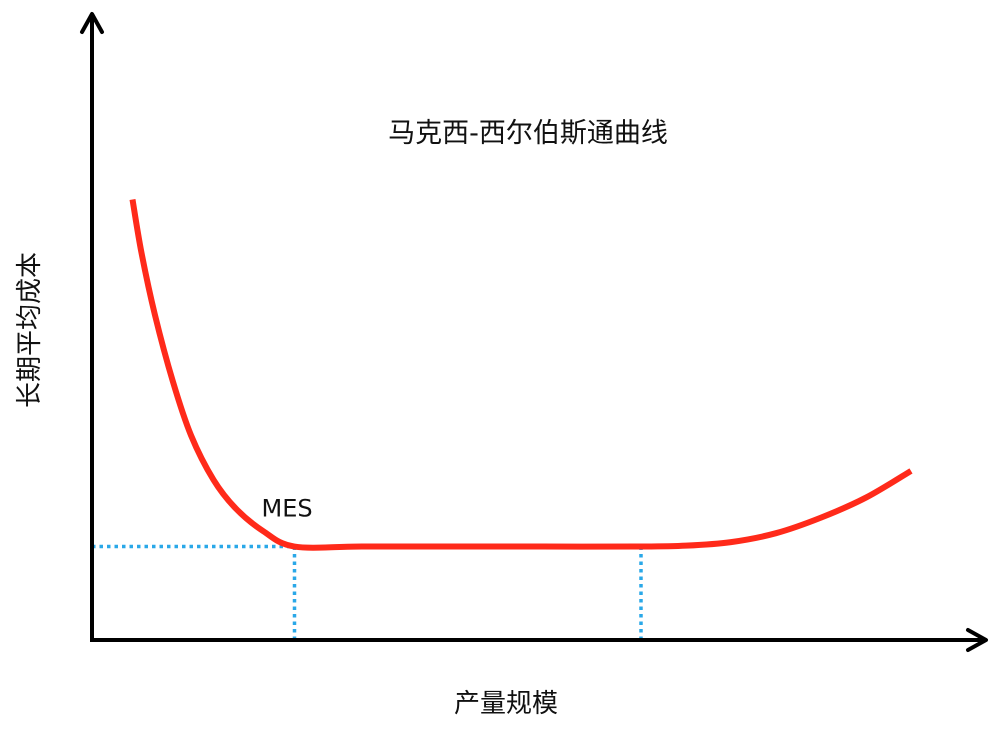  I want to click on annotation-mes-label: MES, so click(287, 509).